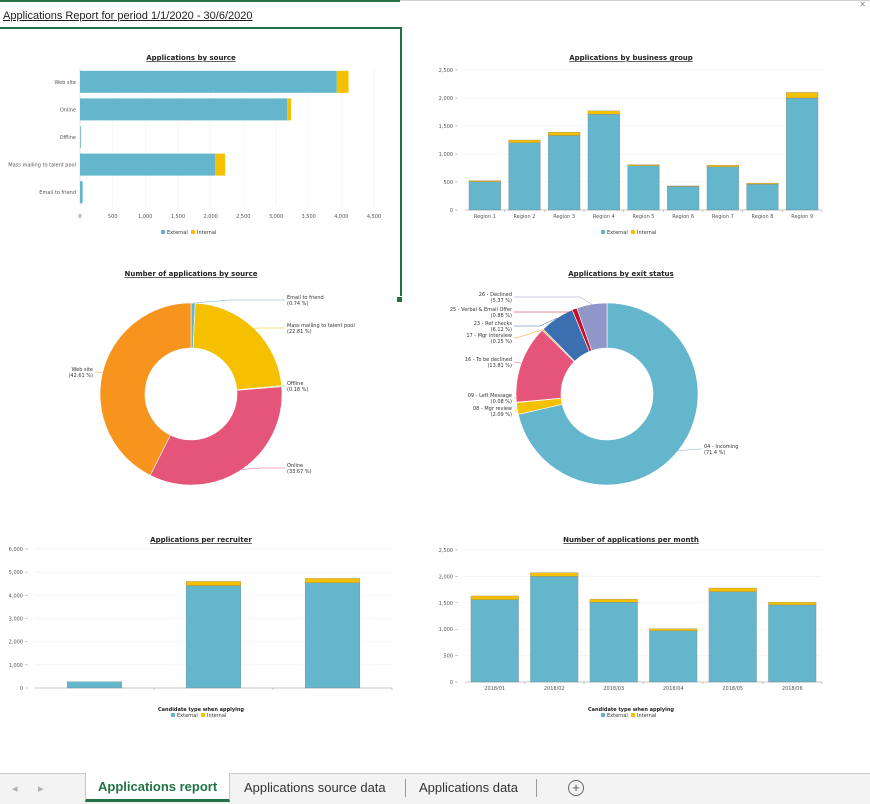 The width and height of the screenshot is (870, 804). I want to click on slice-value: (6.12 %), so click(501, 330).